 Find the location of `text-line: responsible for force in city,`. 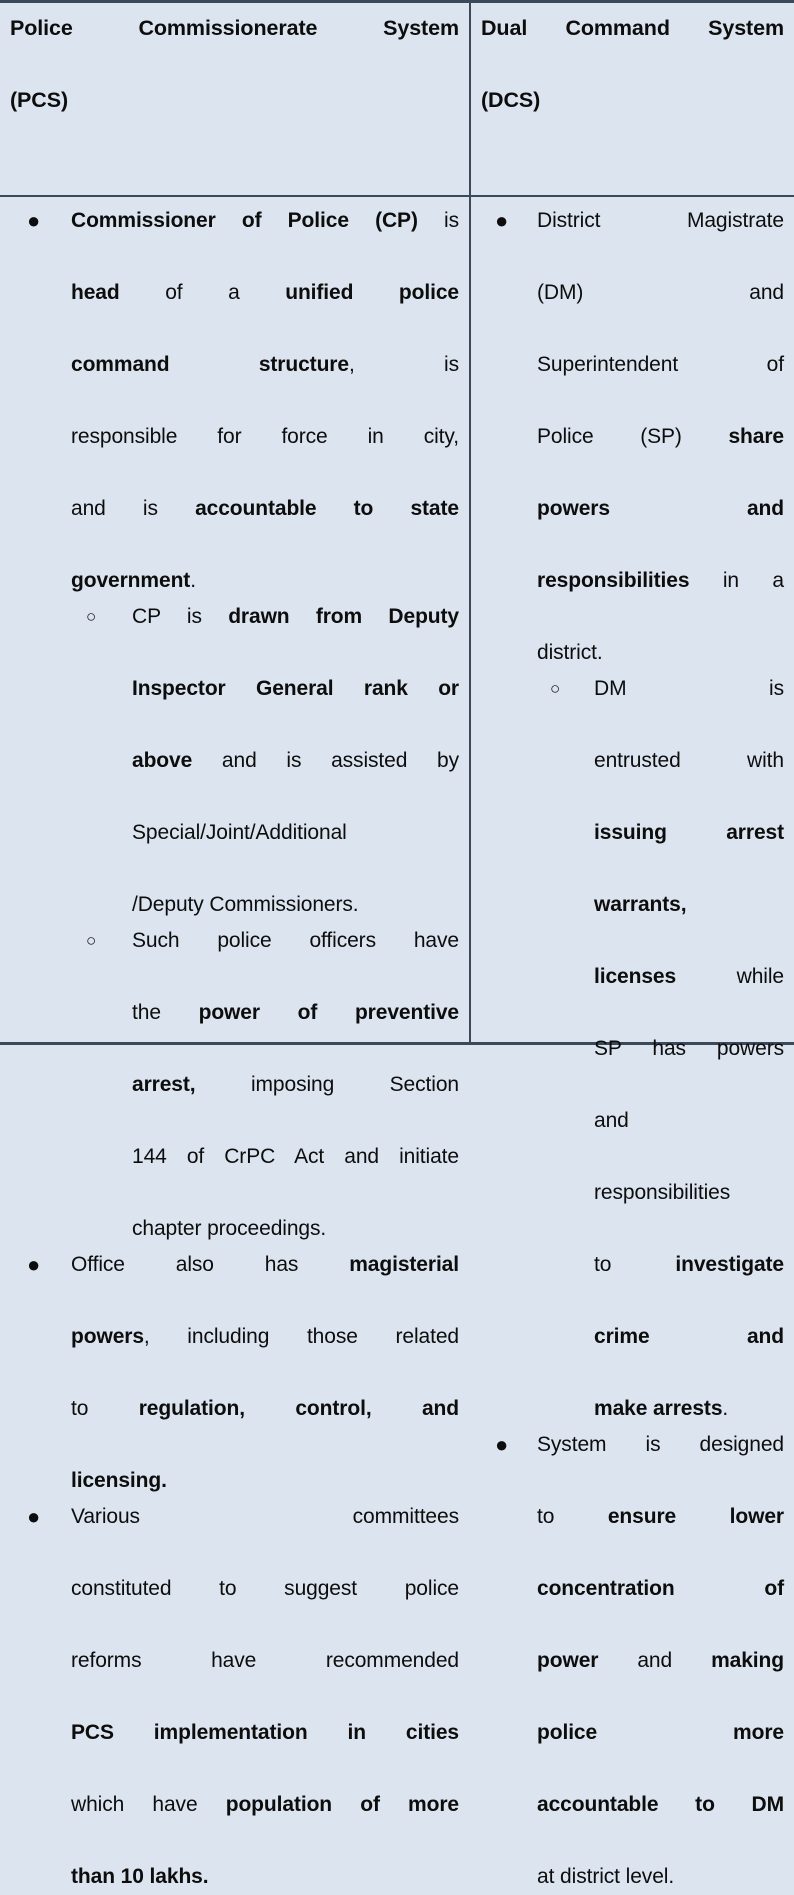

text-line: responsible for force in city, is located at coordinates (265, 436).